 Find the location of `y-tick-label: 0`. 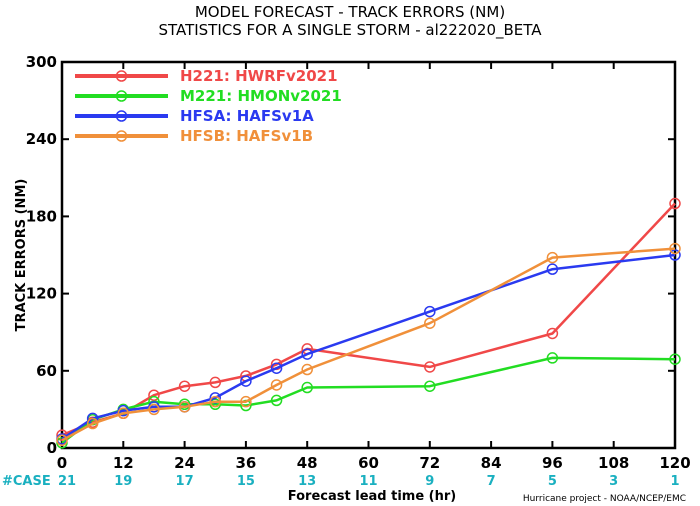

y-tick-label: 0 is located at coordinates (52, 448).